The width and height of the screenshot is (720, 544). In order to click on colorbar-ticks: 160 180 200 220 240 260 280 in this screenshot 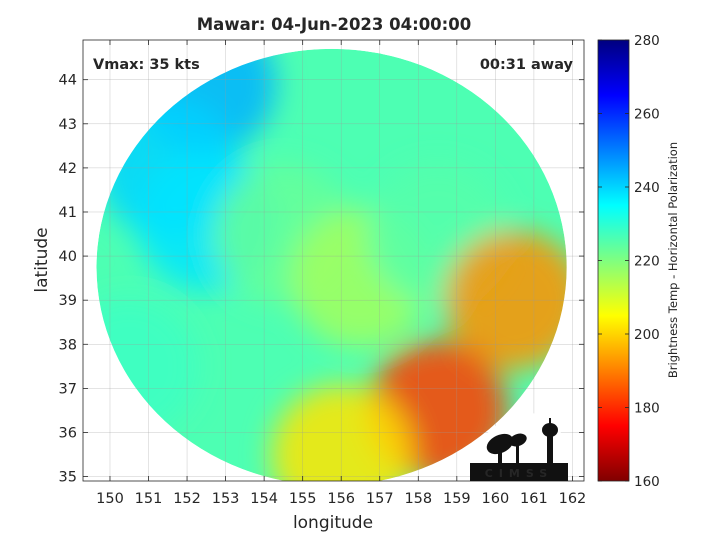, I will do `click(629, 261)`.